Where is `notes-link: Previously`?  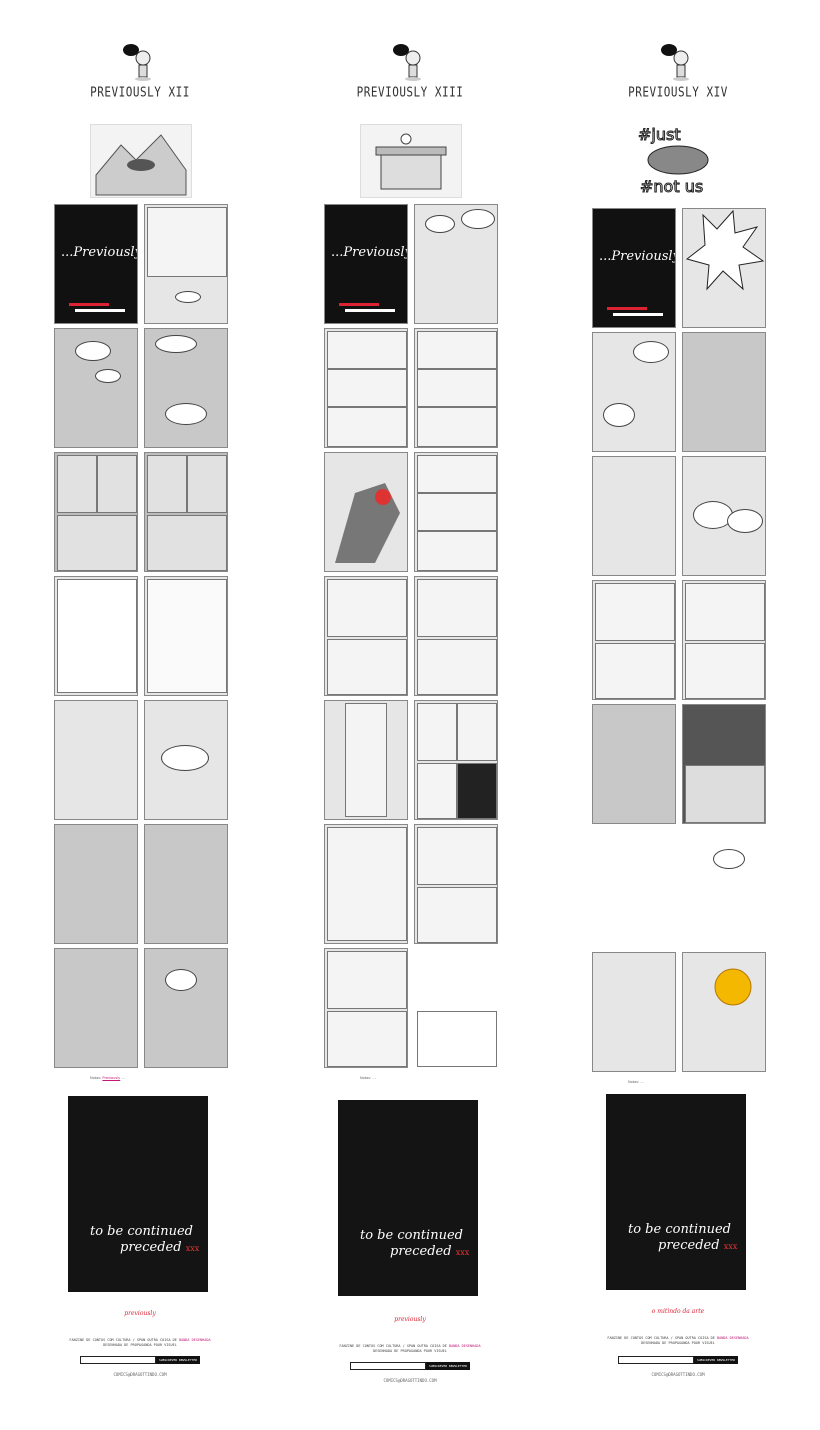 notes-link: Previously is located at coordinates (111, 1078).